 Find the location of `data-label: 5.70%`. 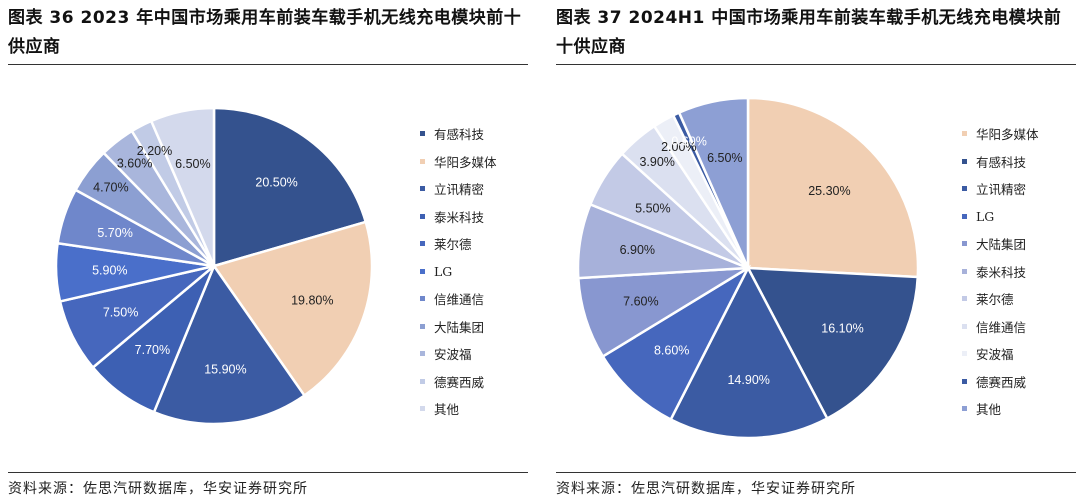

data-label: 5.70% is located at coordinates (114, 233).